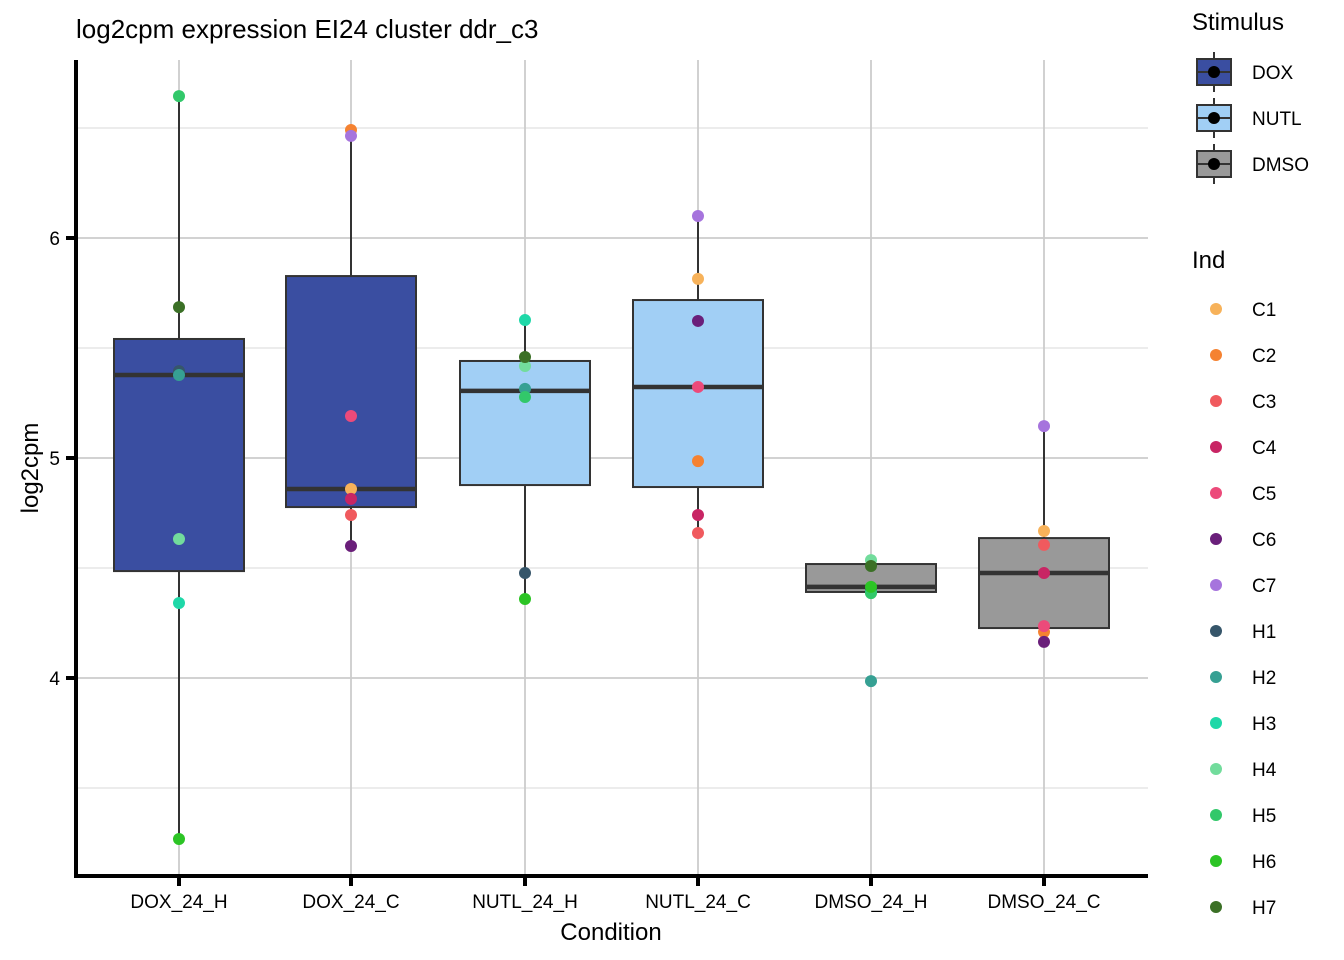 The width and height of the screenshot is (1344, 960). I want to click on legend-stimulus-title: Stimulus, so click(1238, 22).